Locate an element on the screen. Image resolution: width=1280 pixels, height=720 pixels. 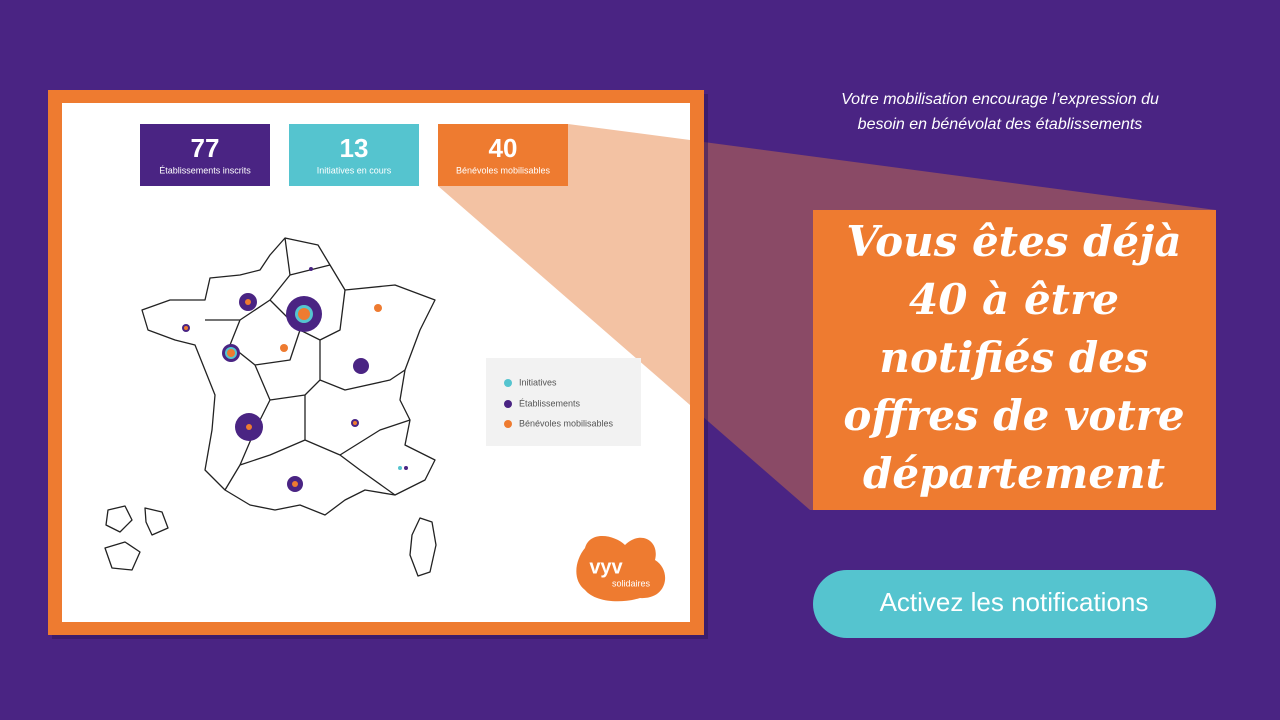
legend-label: Établissements is located at coordinates (550, 403).